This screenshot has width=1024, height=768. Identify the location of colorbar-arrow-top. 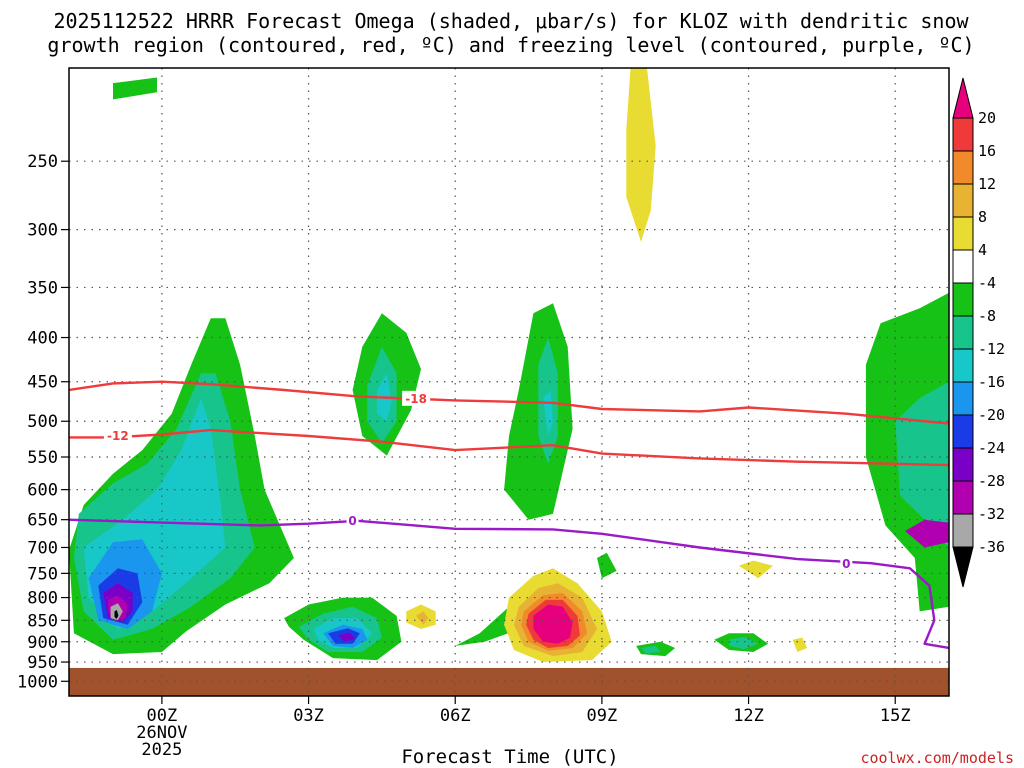
(963, 98).